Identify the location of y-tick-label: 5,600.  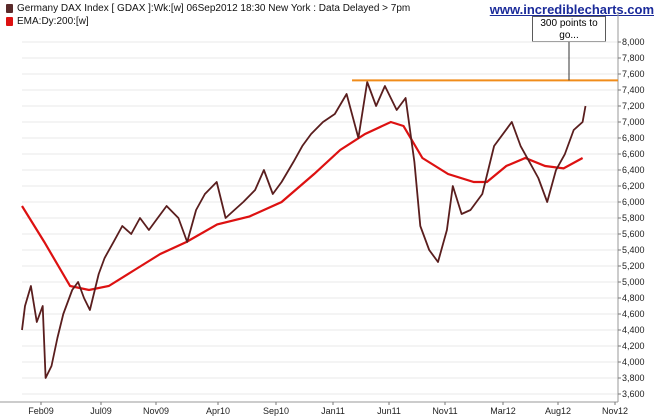
(633, 234).